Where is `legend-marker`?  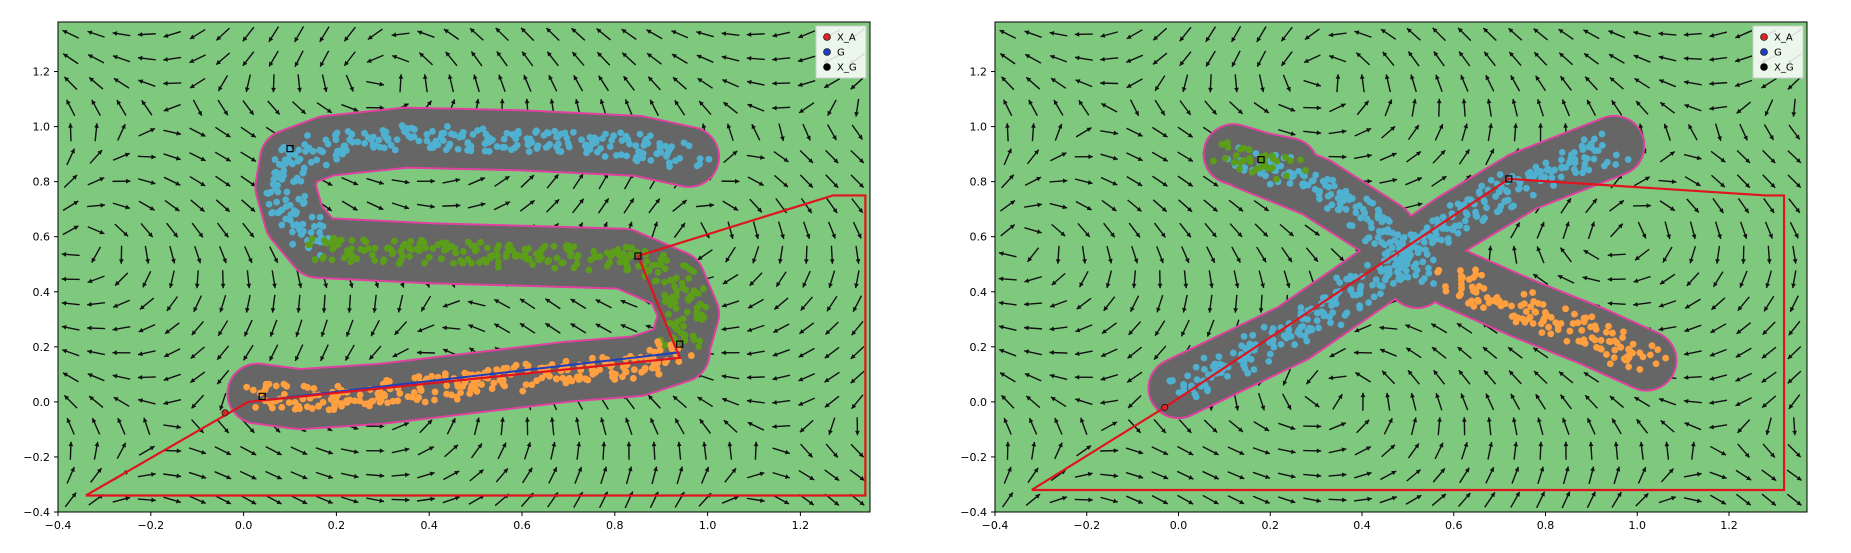 legend-marker is located at coordinates (1764, 37).